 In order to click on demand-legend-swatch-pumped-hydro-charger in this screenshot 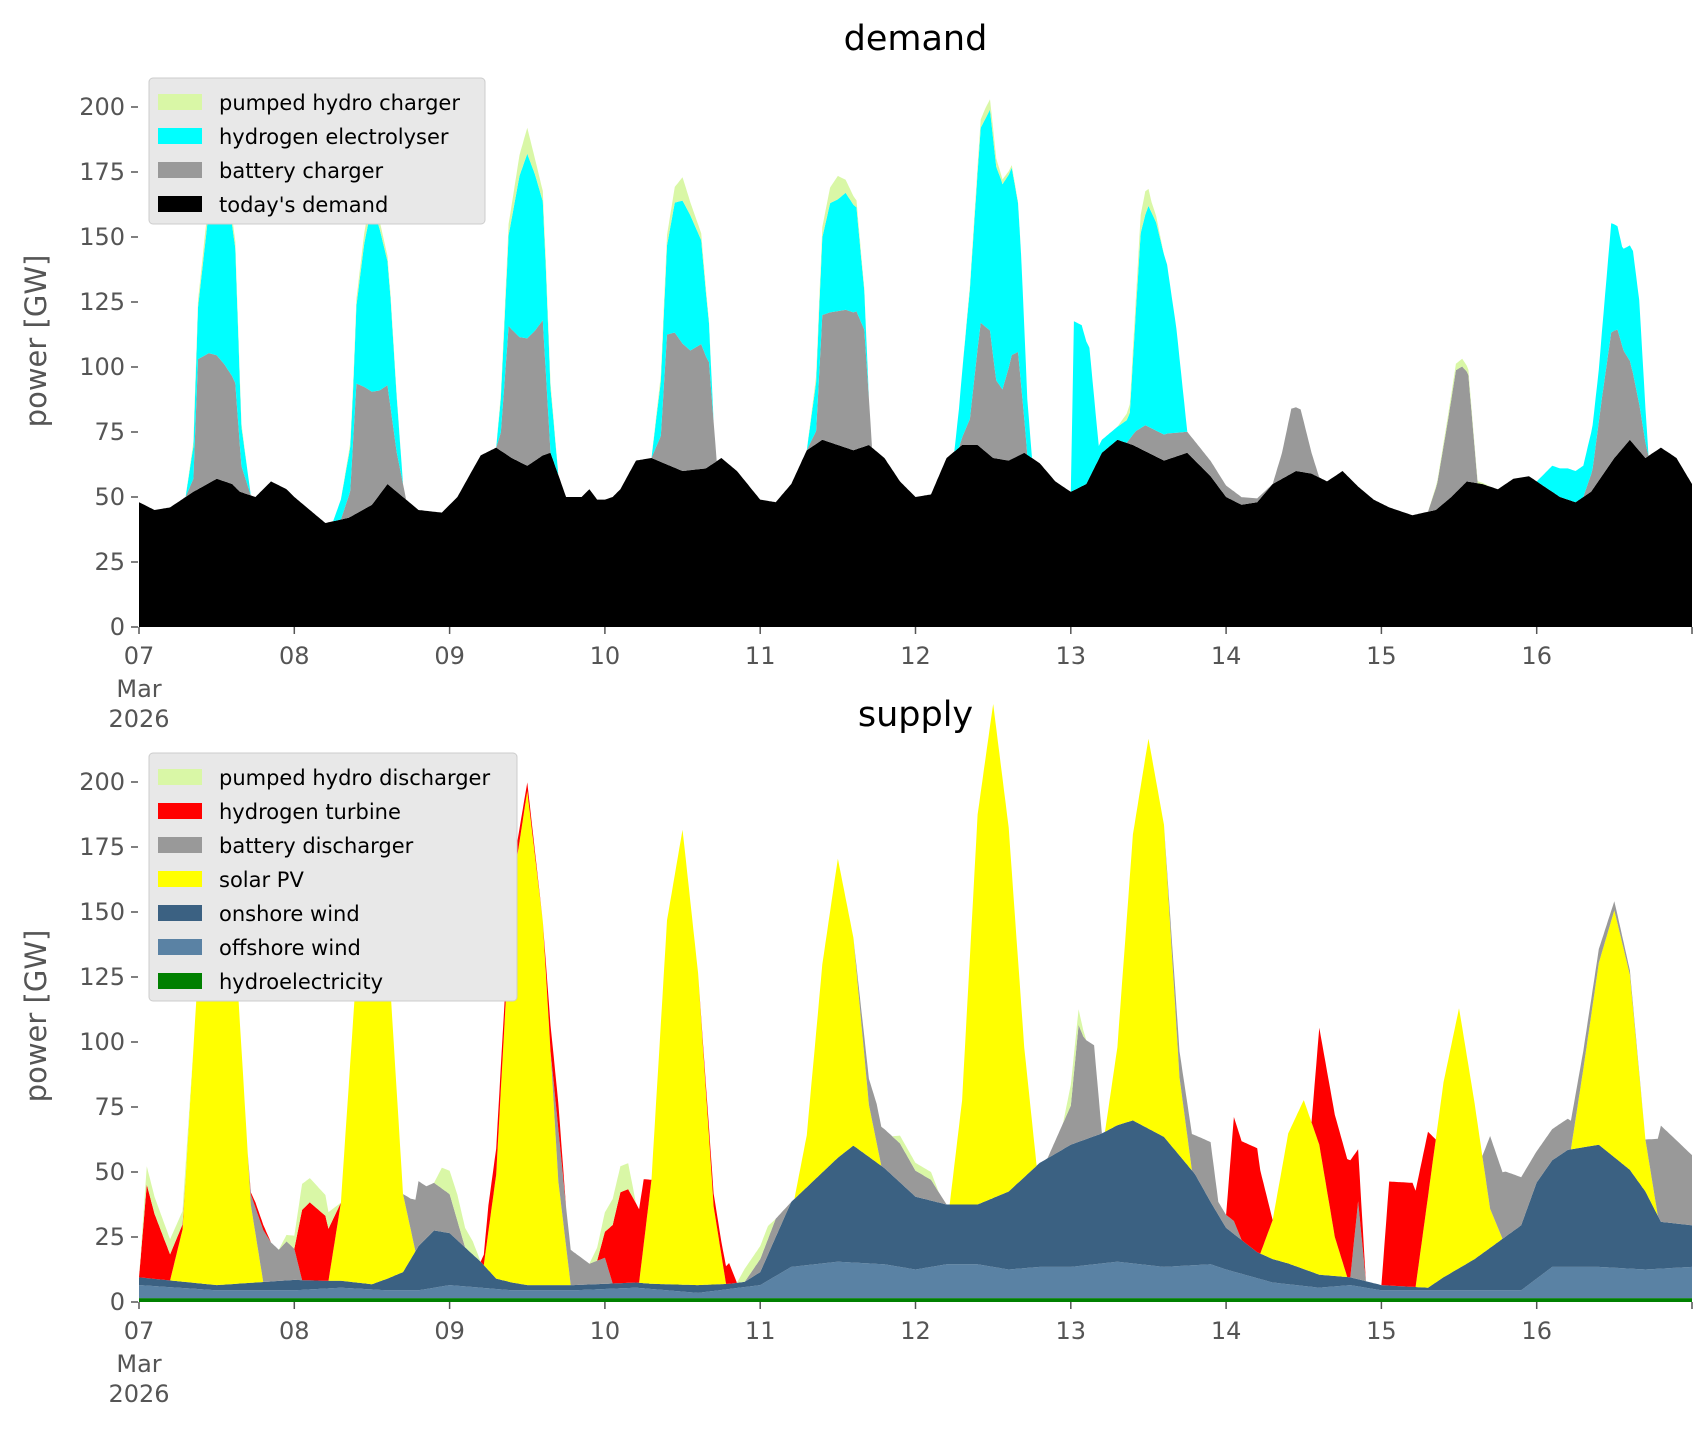, I will do `click(180, 102)`.